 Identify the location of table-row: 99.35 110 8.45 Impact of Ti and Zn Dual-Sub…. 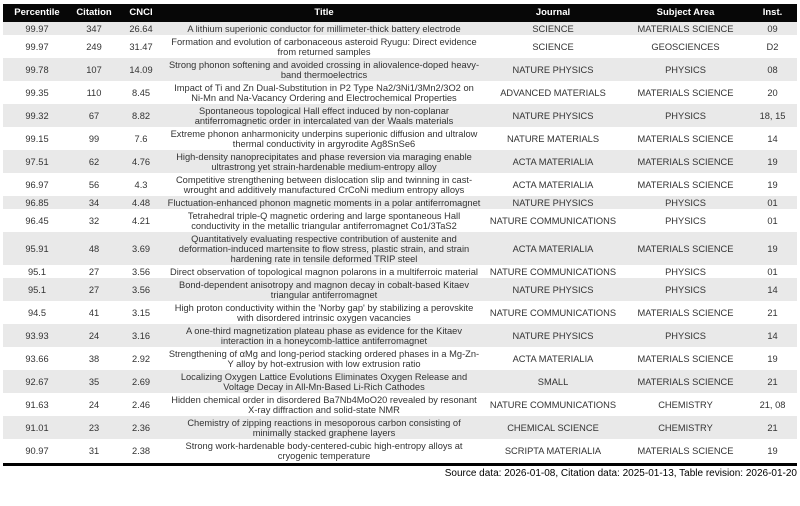
(400, 92).